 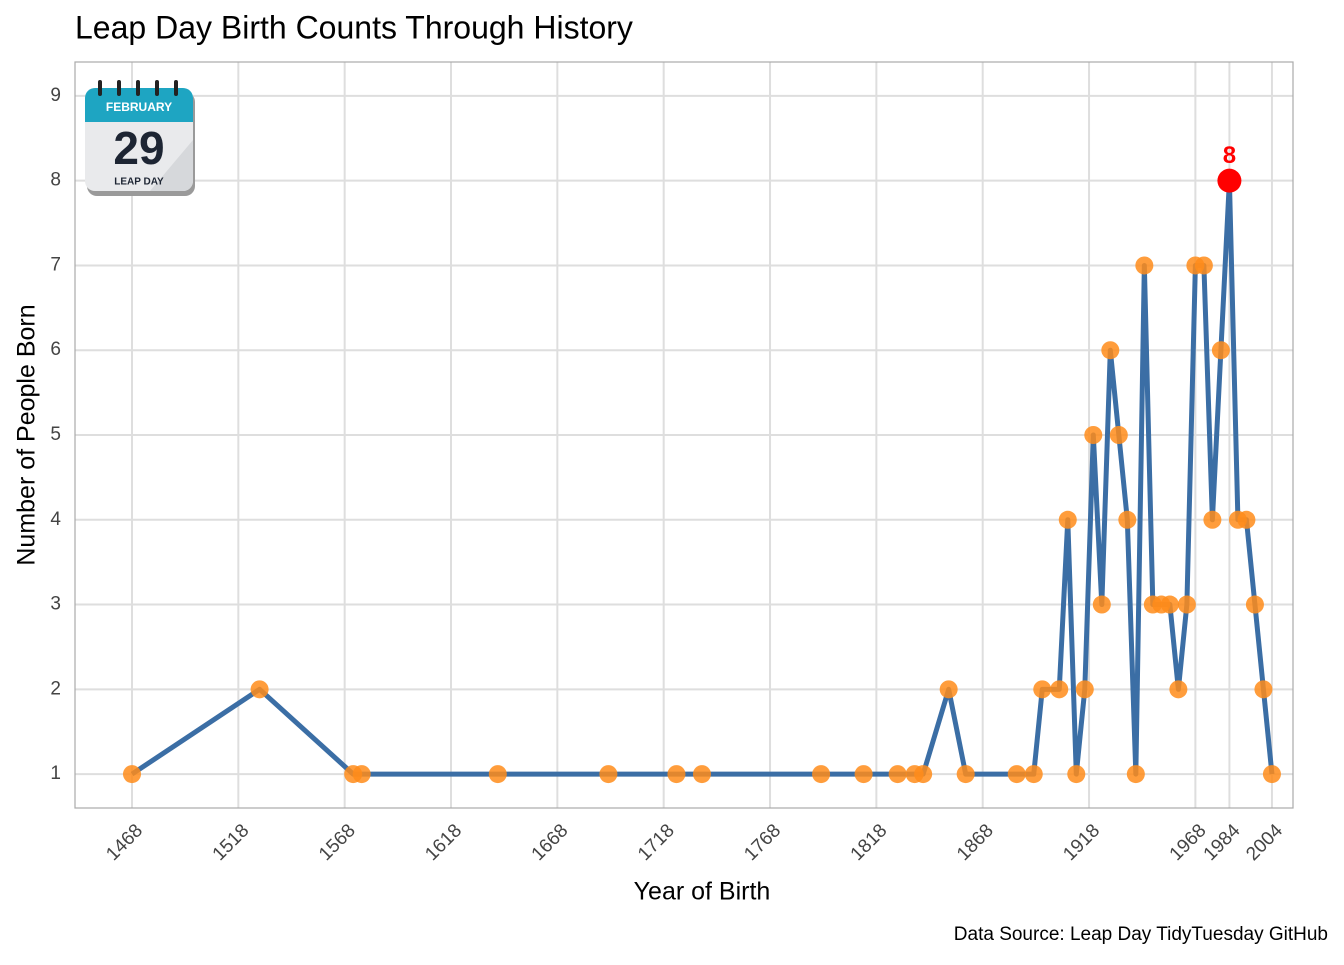 What do you see at coordinates (55, 264) in the screenshot?
I see `y-tick-label: 7` at bounding box center [55, 264].